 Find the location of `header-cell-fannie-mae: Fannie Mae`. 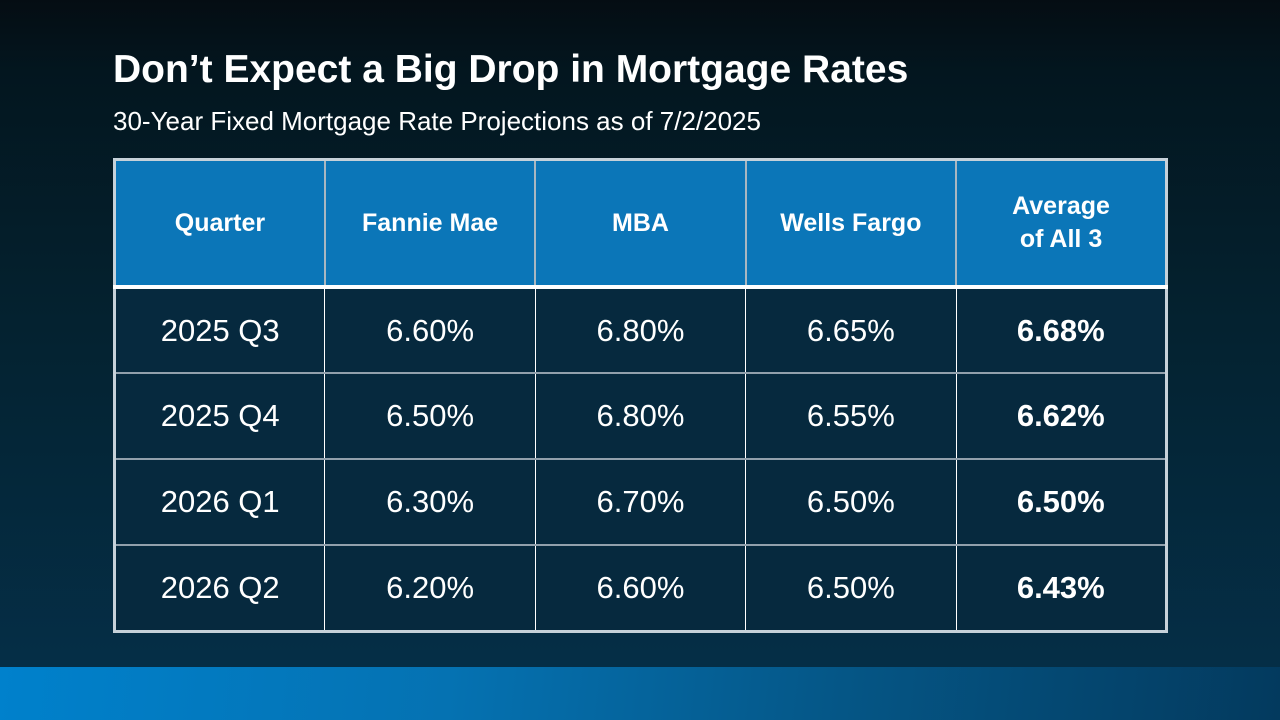

header-cell-fannie-mae: Fannie Mae is located at coordinates (430, 224).